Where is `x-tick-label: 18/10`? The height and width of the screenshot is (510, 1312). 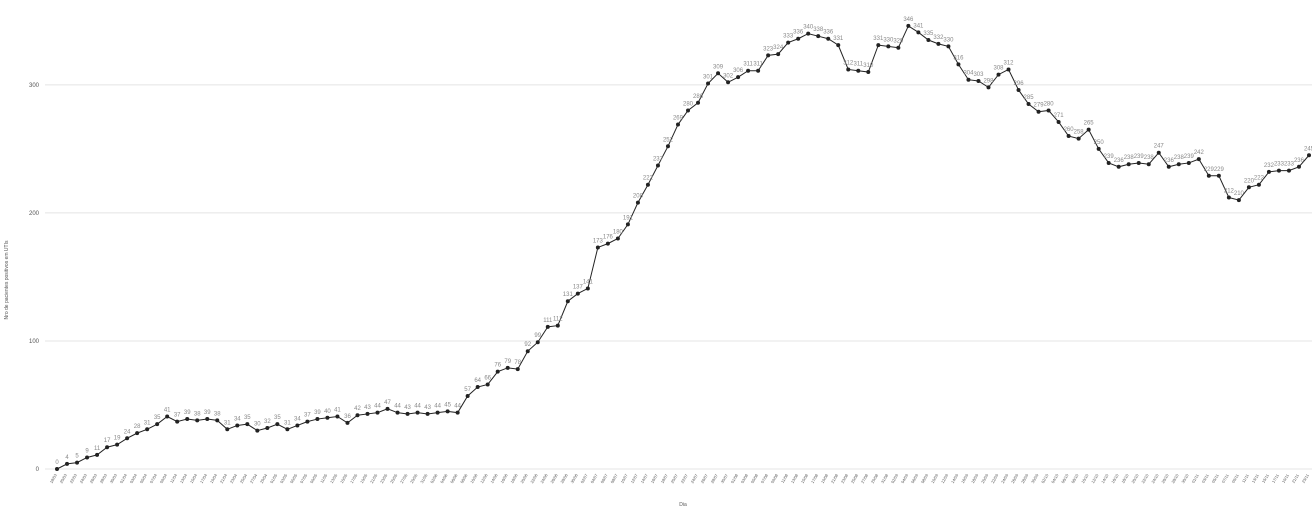 x-tick-label: 18/10 is located at coordinates (1125, 478).